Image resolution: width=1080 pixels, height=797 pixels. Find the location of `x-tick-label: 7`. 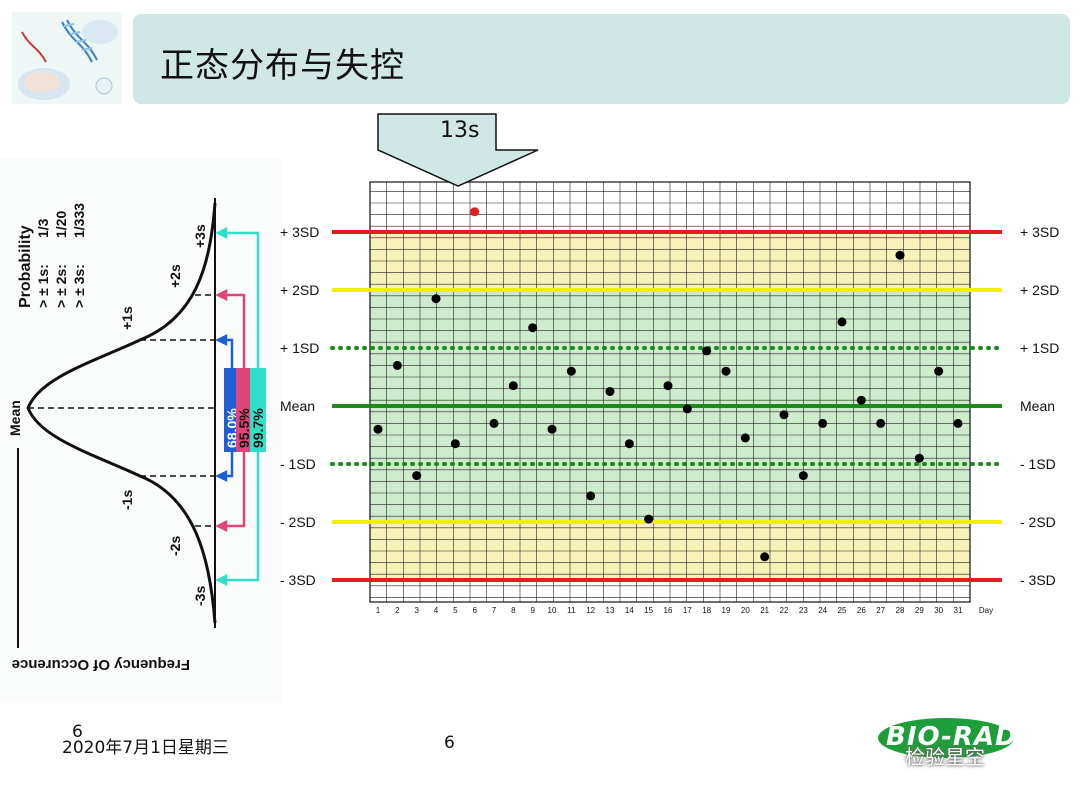

x-tick-label: 7 is located at coordinates (494, 610).